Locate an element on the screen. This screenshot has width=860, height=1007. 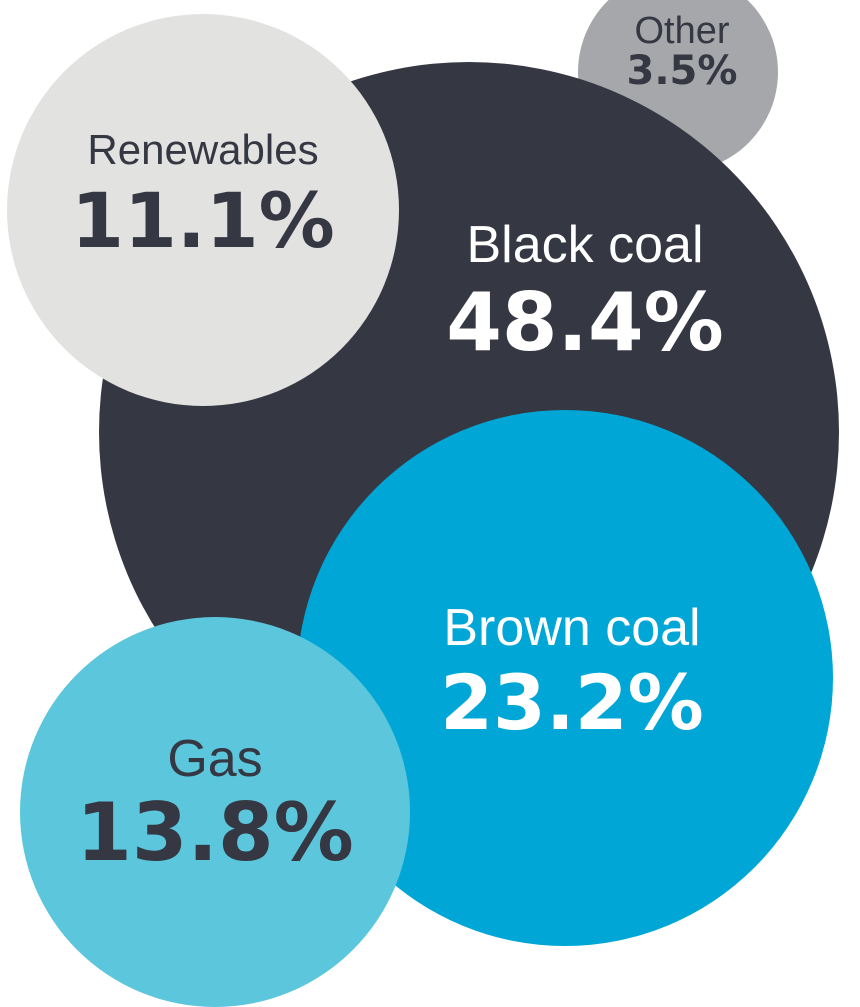
value-other: 3.5% is located at coordinates (682, 71).